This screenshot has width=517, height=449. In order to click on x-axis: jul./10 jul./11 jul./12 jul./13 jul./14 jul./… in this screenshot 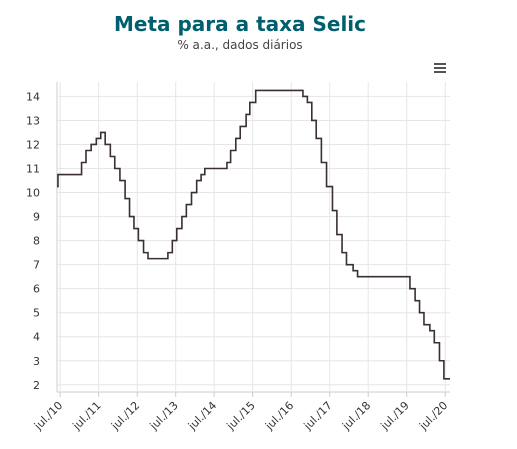, I will do `click(240, 416)`.